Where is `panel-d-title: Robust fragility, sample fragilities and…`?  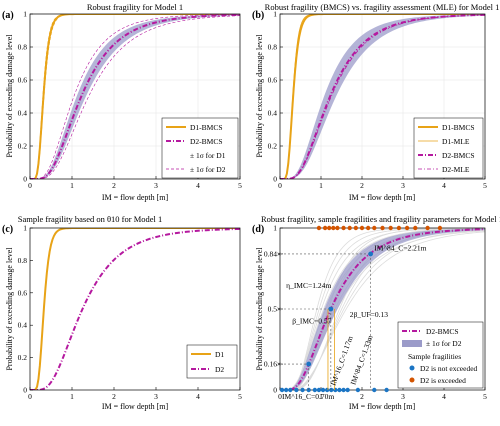 panel-d-title: Robust fragility, sample fragilities and… is located at coordinates (380, 219).